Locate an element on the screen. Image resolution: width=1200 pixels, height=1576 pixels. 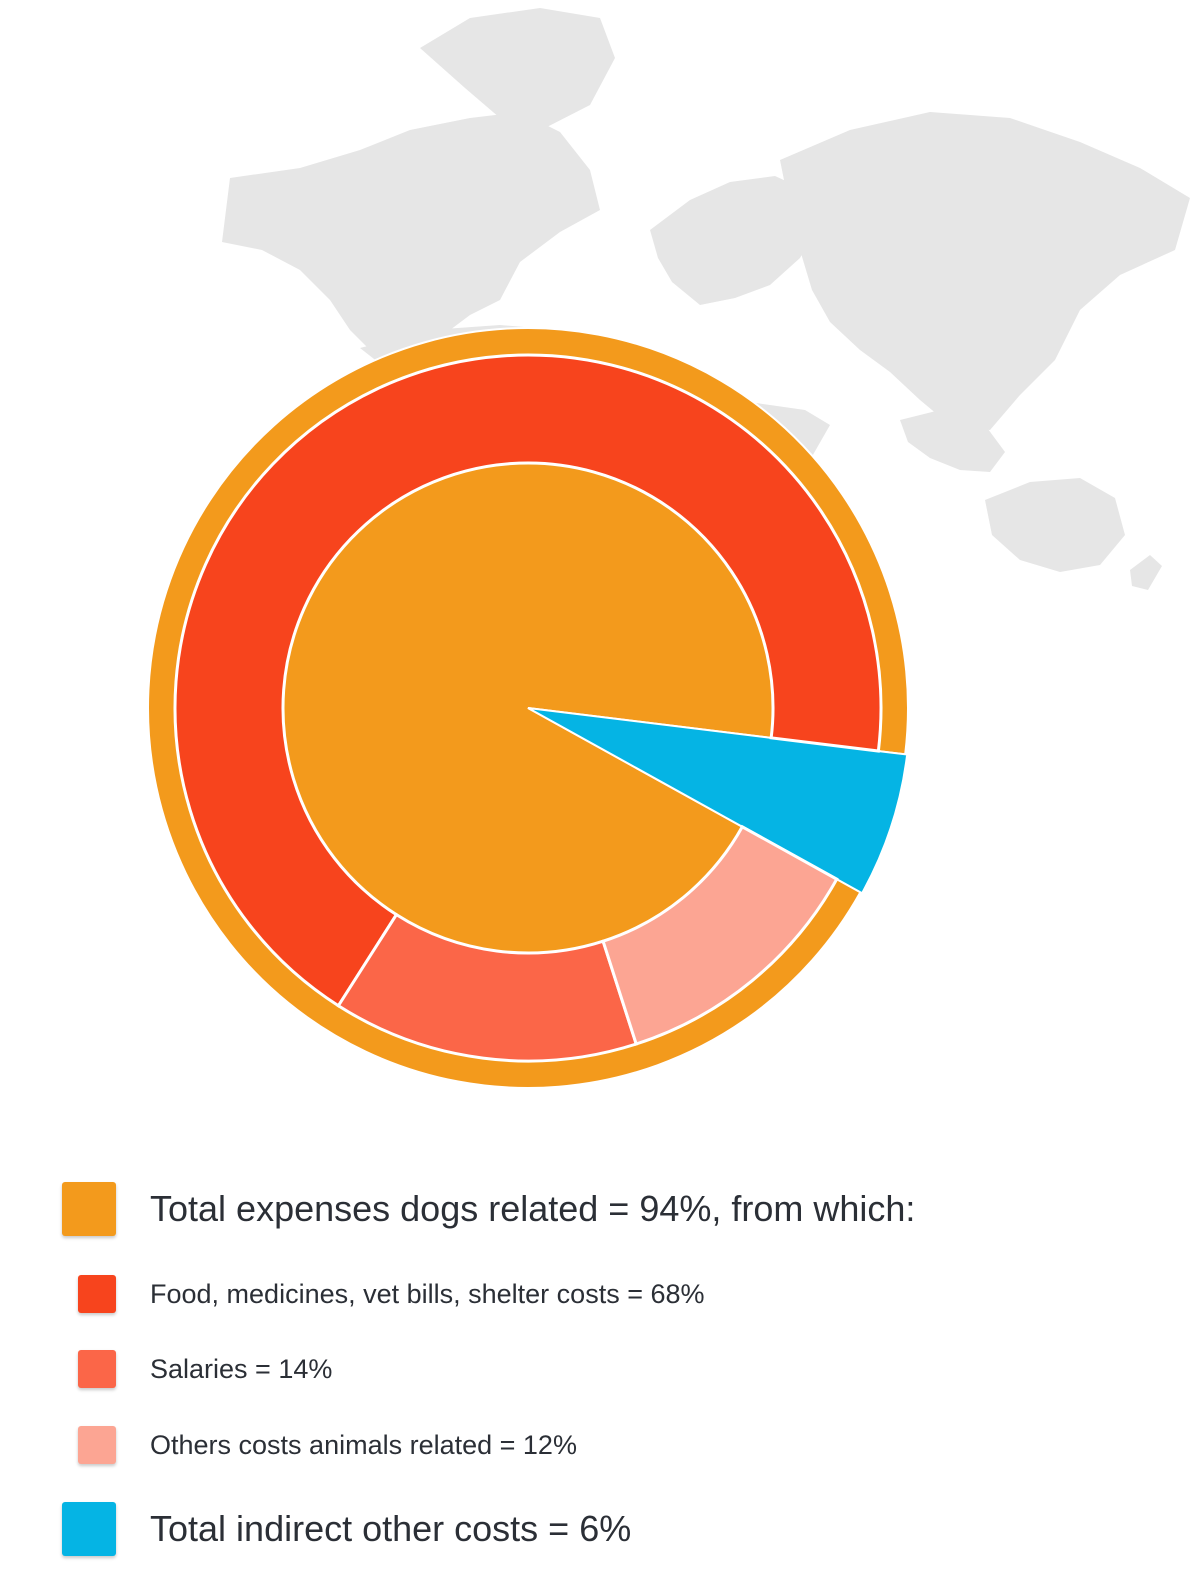
map-greenland is located at coordinates (517, 68).